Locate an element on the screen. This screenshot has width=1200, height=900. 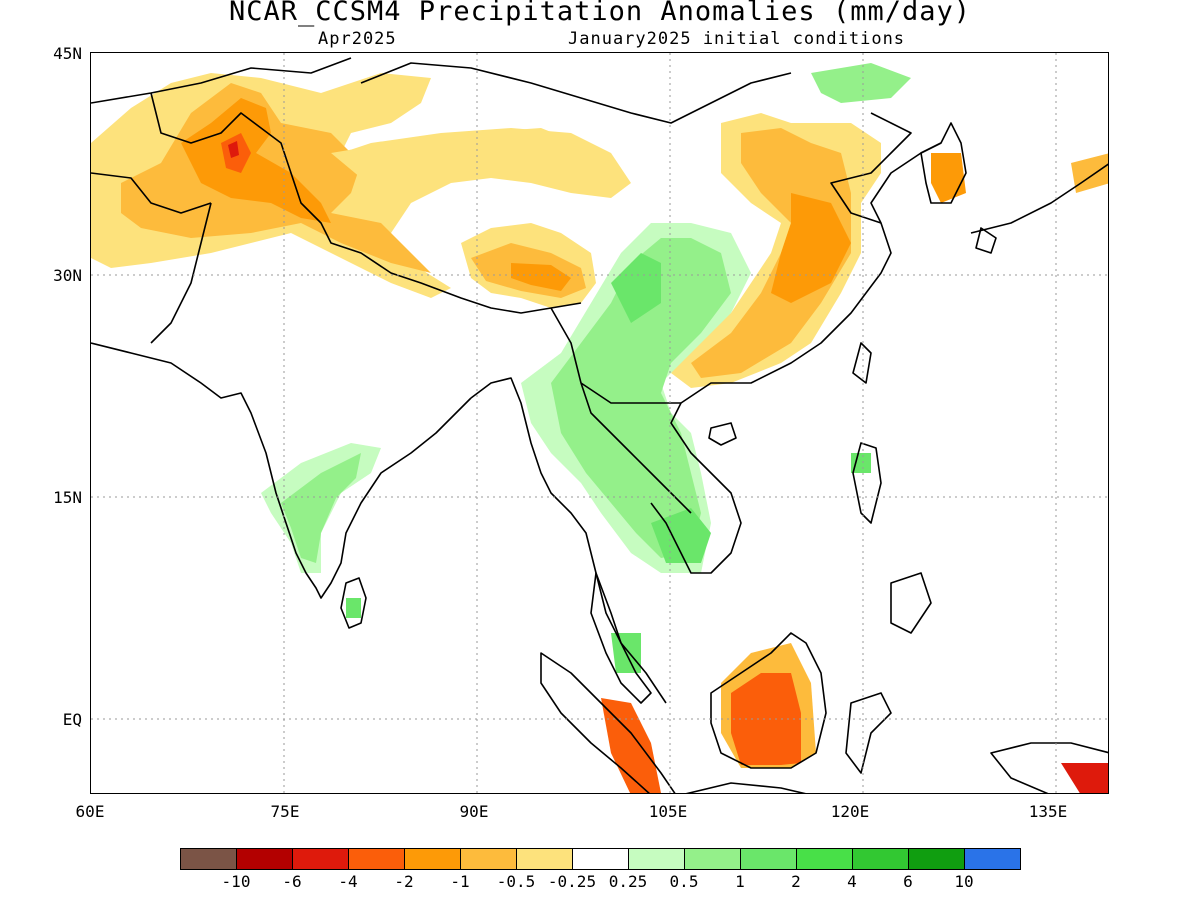
lat-label-45n: 45N is located at coordinates (67, 53).